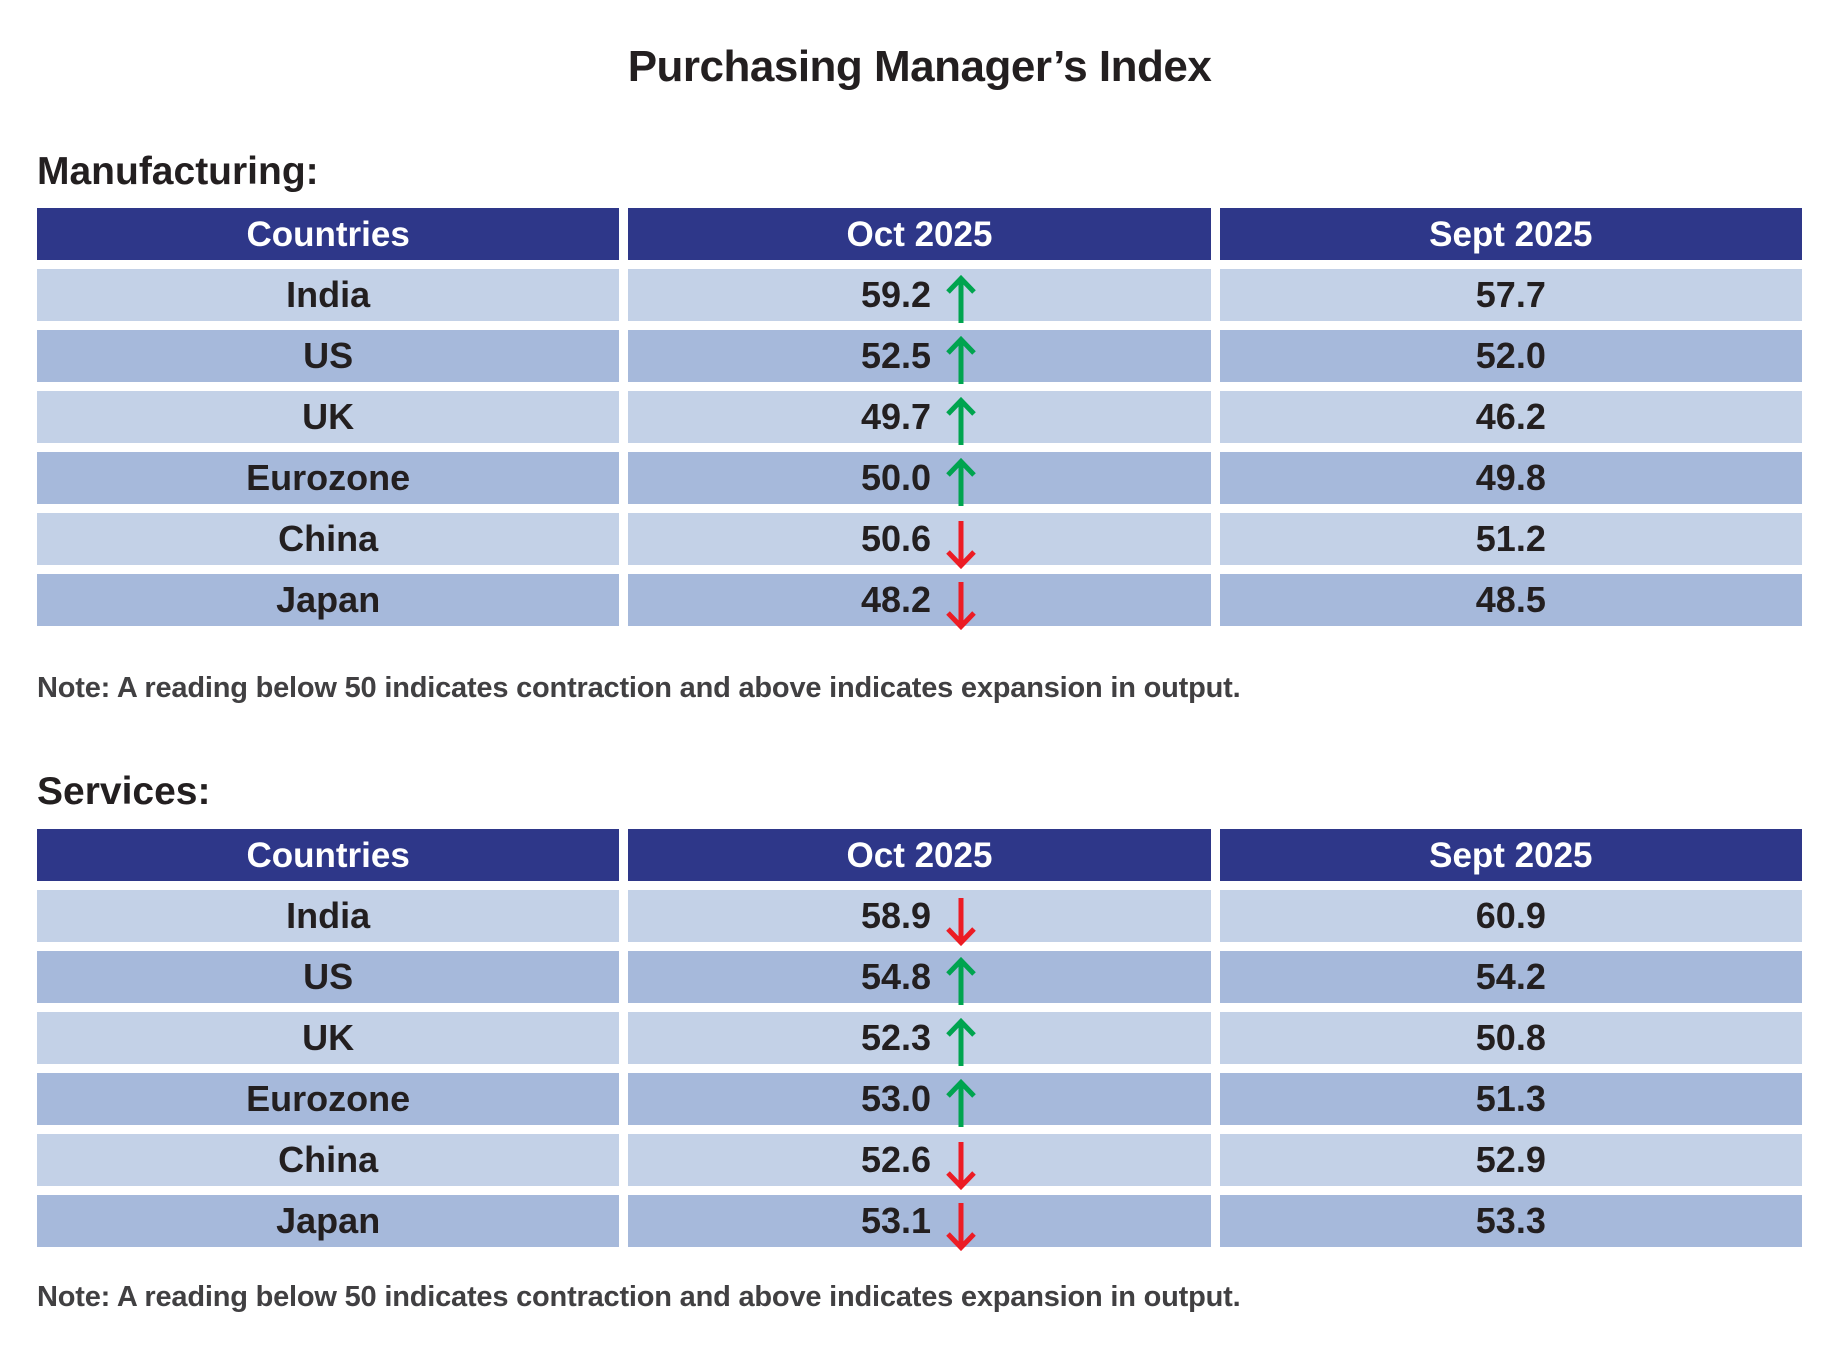 Image resolution: width=1839 pixels, height=1354 pixels. I want to click on oct-value: 50.0, so click(896, 478).